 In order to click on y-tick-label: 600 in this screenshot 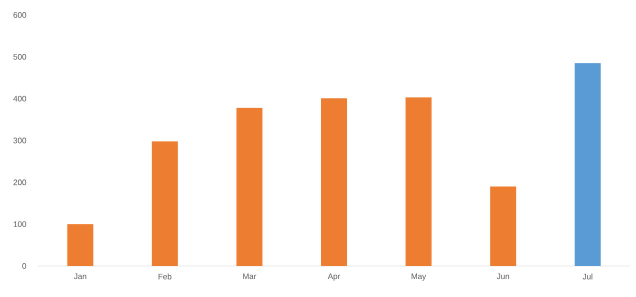, I will do `click(20, 15)`.